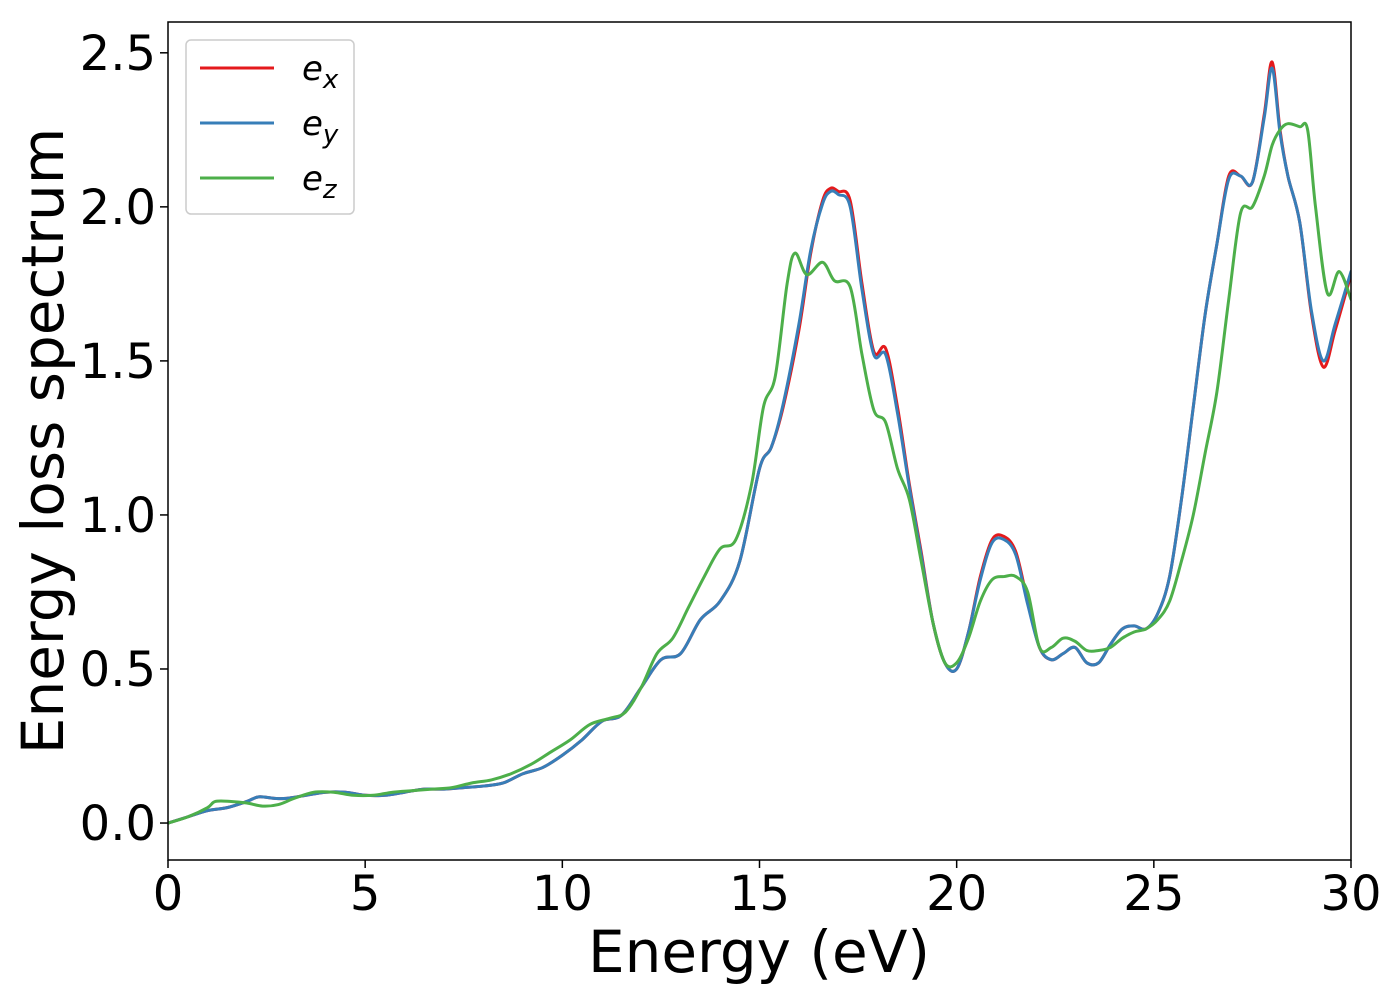 The height and width of the screenshot is (1000, 1400). I want to click on legend-label-z: ez, so click(320, 182).